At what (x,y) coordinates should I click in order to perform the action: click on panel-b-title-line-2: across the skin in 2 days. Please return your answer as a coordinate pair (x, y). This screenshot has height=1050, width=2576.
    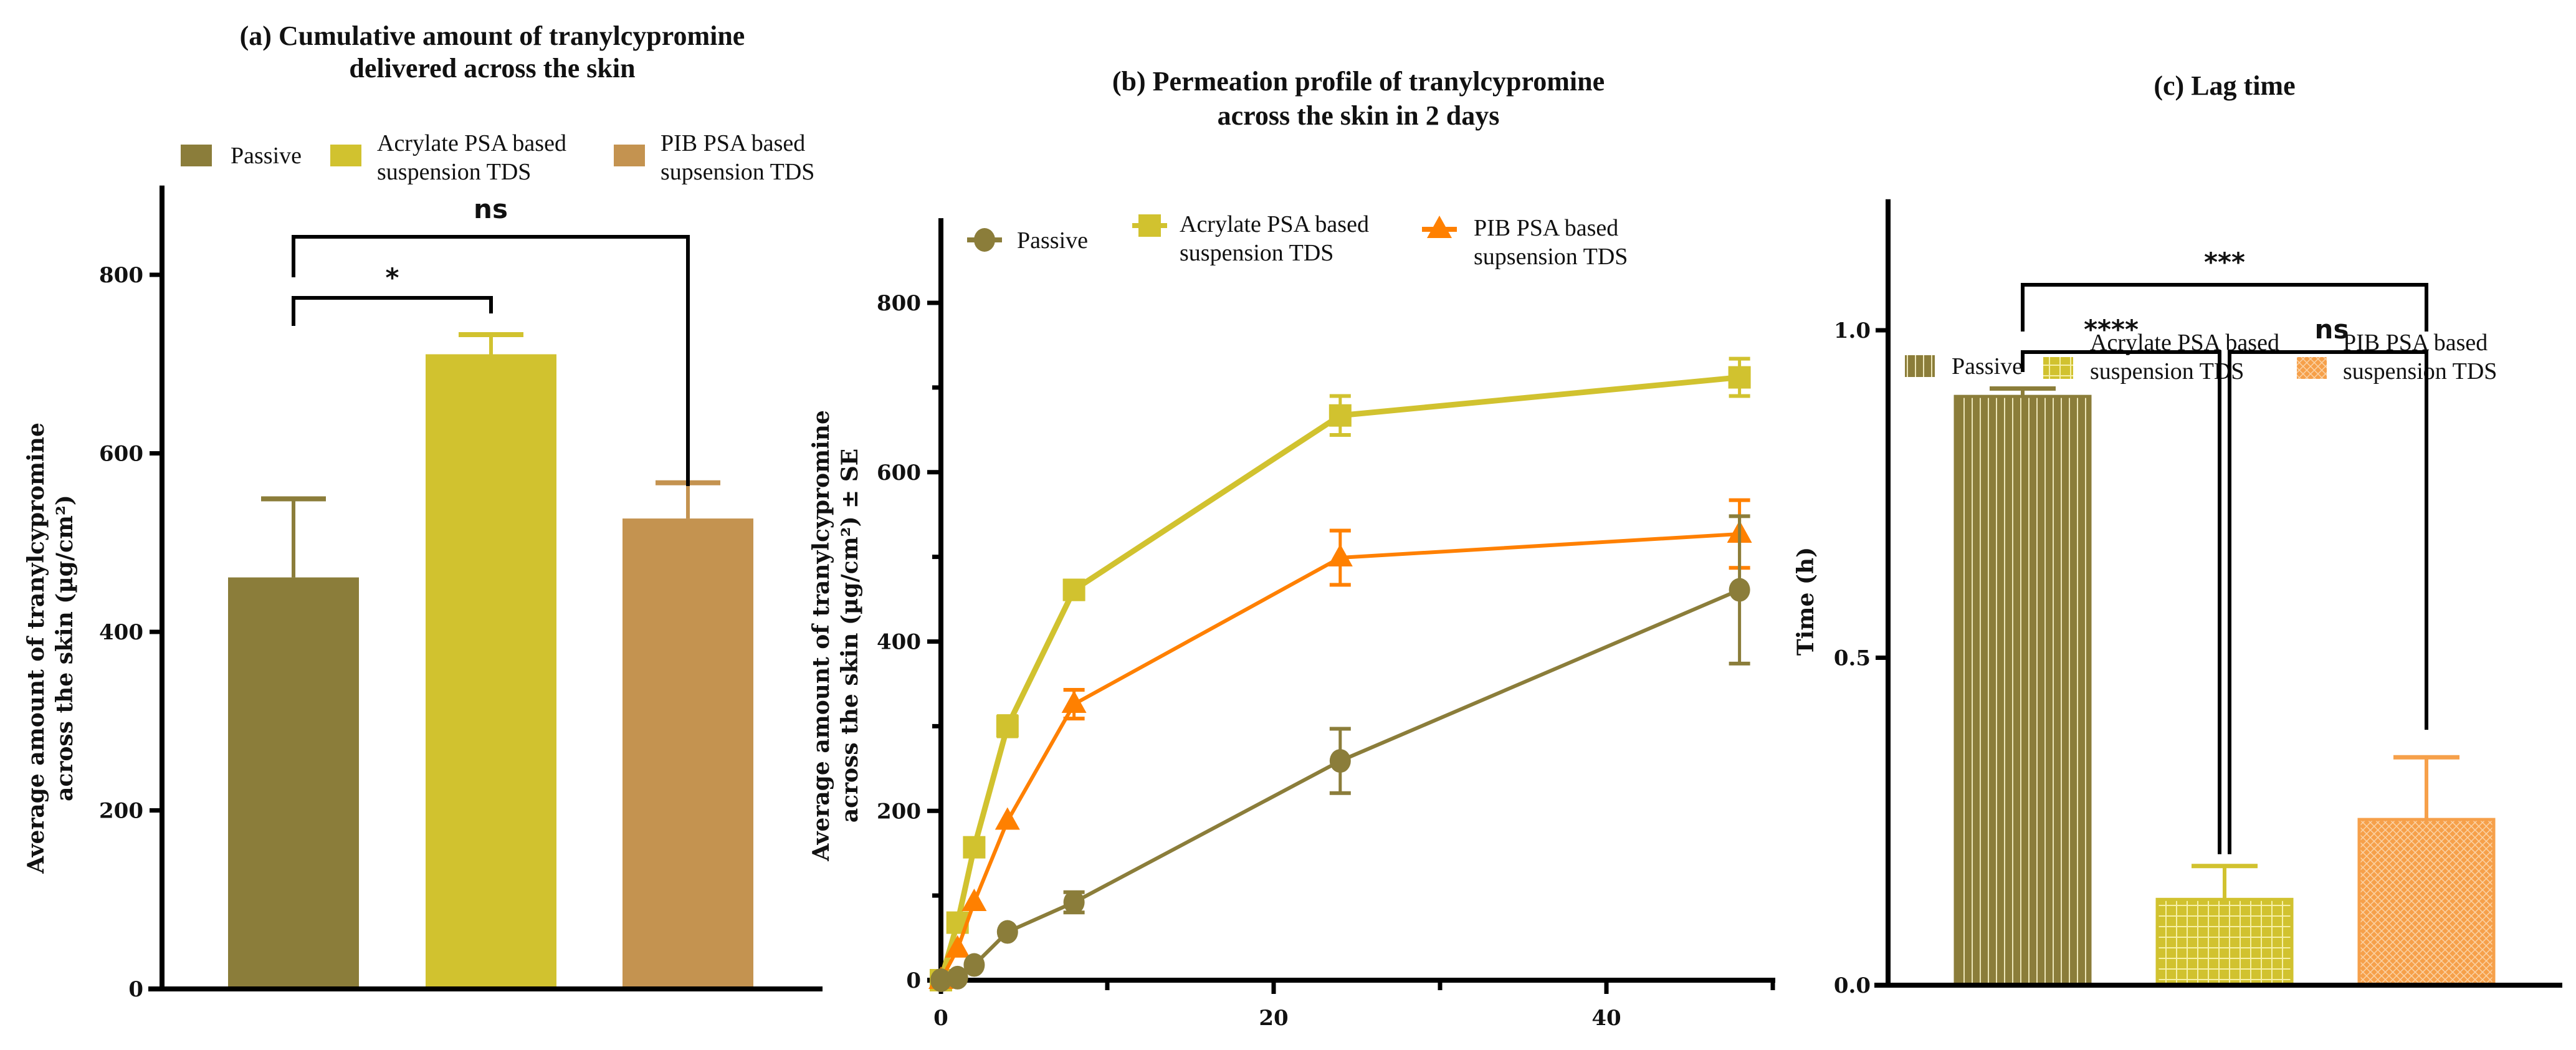
    Looking at the image, I should click on (1359, 115).